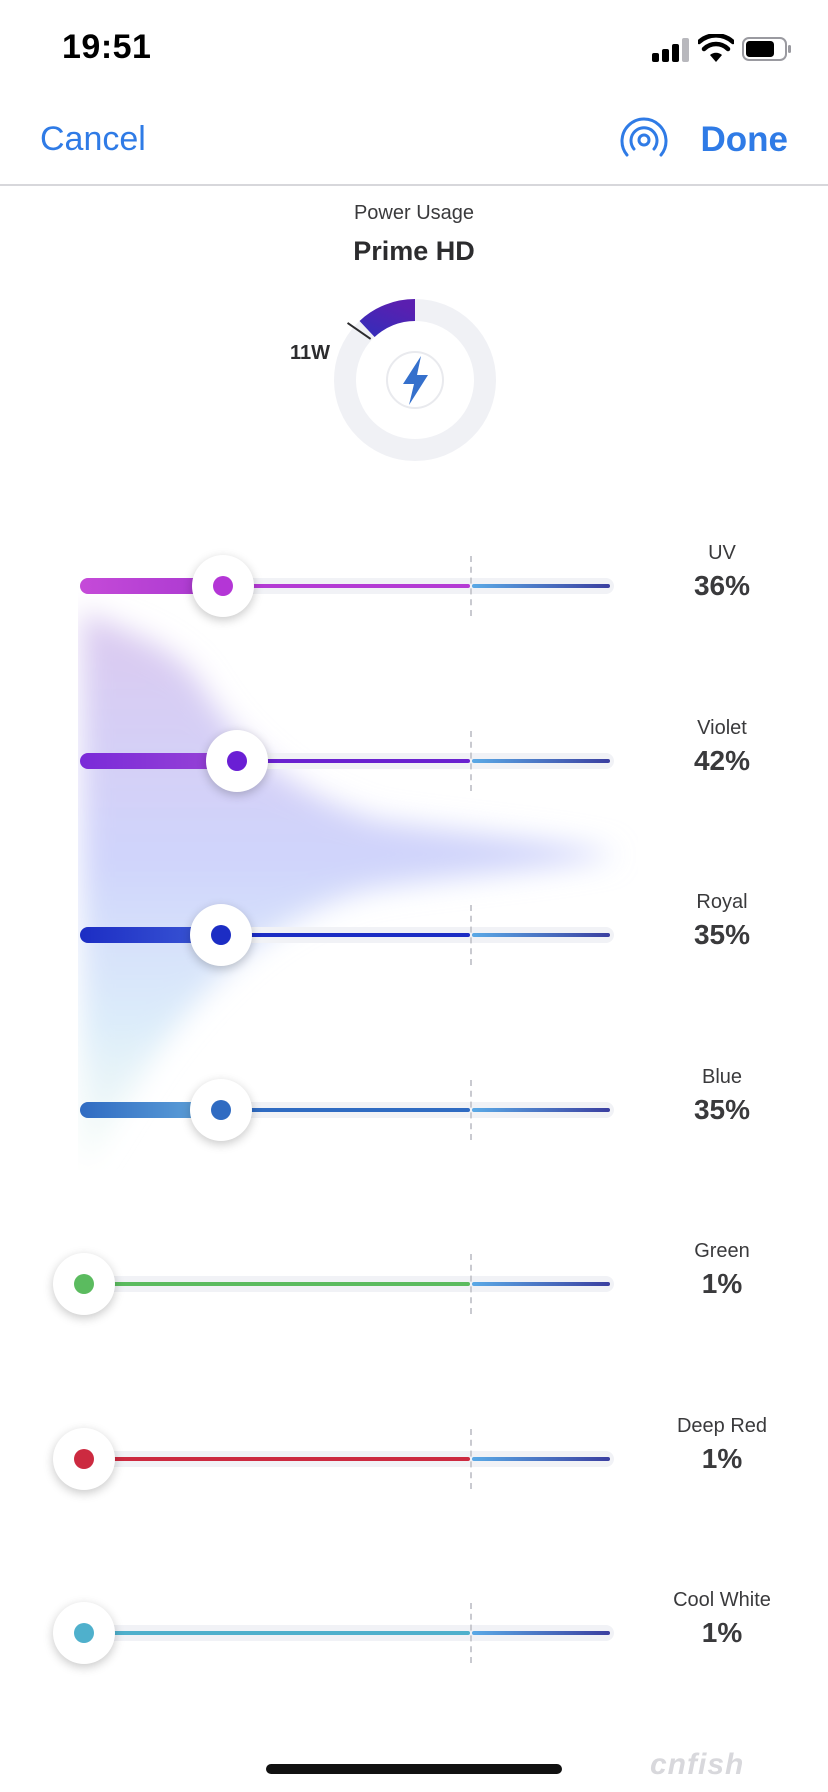 The image size is (828, 1792). Describe the element at coordinates (722, 1076) in the screenshot. I see `channel-name-blue: Blue` at that location.